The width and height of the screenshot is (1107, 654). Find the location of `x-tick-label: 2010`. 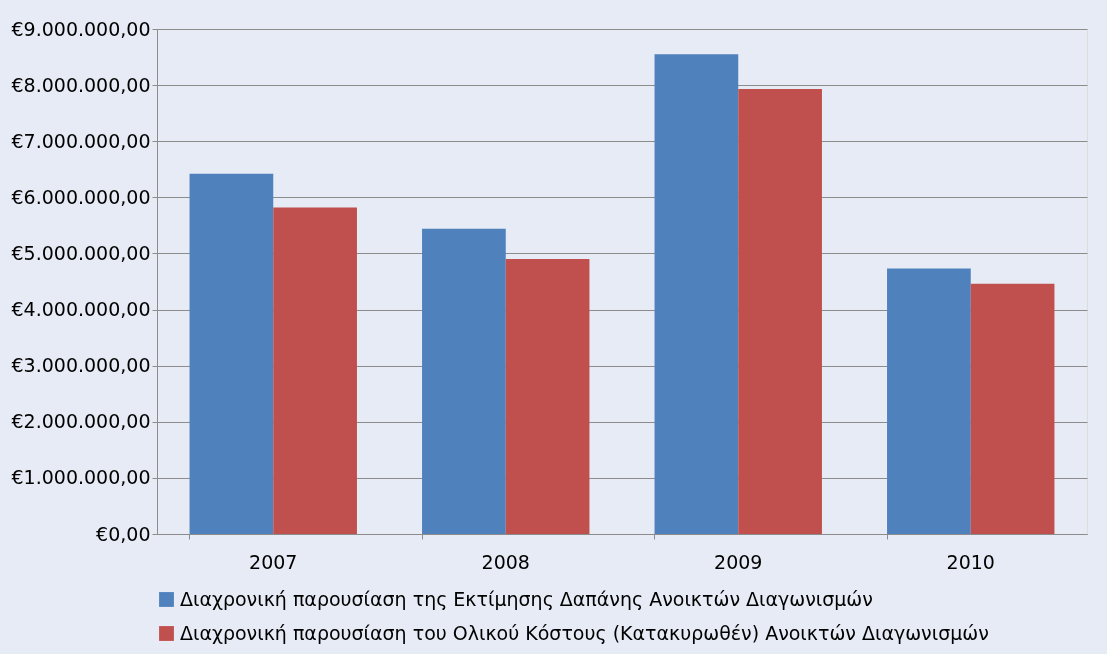

x-tick-label: 2010 is located at coordinates (970, 561).